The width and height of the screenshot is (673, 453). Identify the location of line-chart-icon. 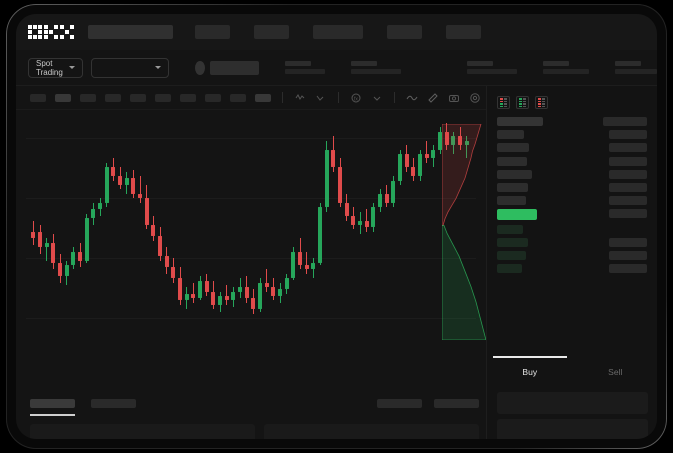
(321, 98).